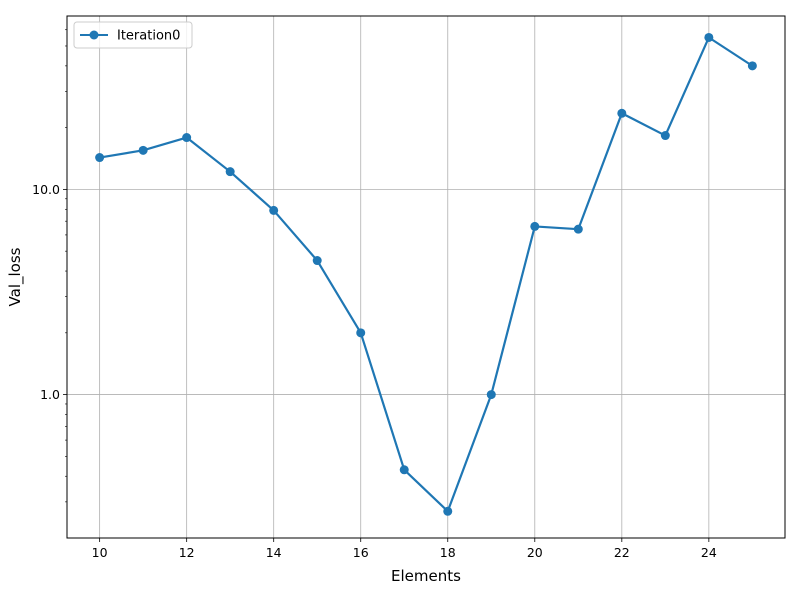 The image size is (800, 600). Describe the element at coordinates (535, 552) in the screenshot. I see `x-tick-label: 20` at that location.